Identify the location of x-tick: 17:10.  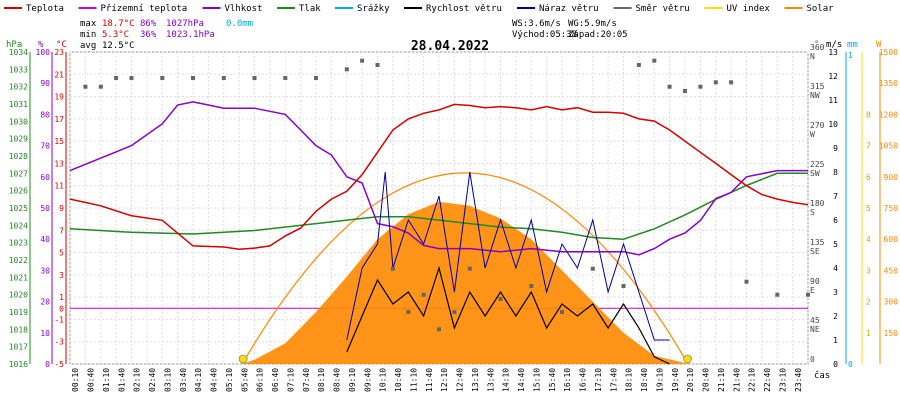
(598, 380).